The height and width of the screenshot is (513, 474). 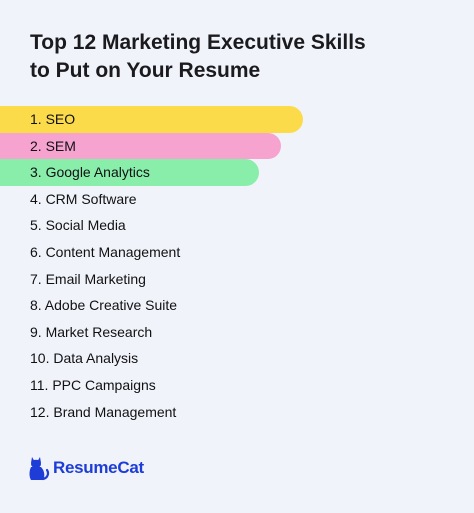 I want to click on title-line-1: Top 12 Marketing Executive Skills, so click(x=198, y=42).